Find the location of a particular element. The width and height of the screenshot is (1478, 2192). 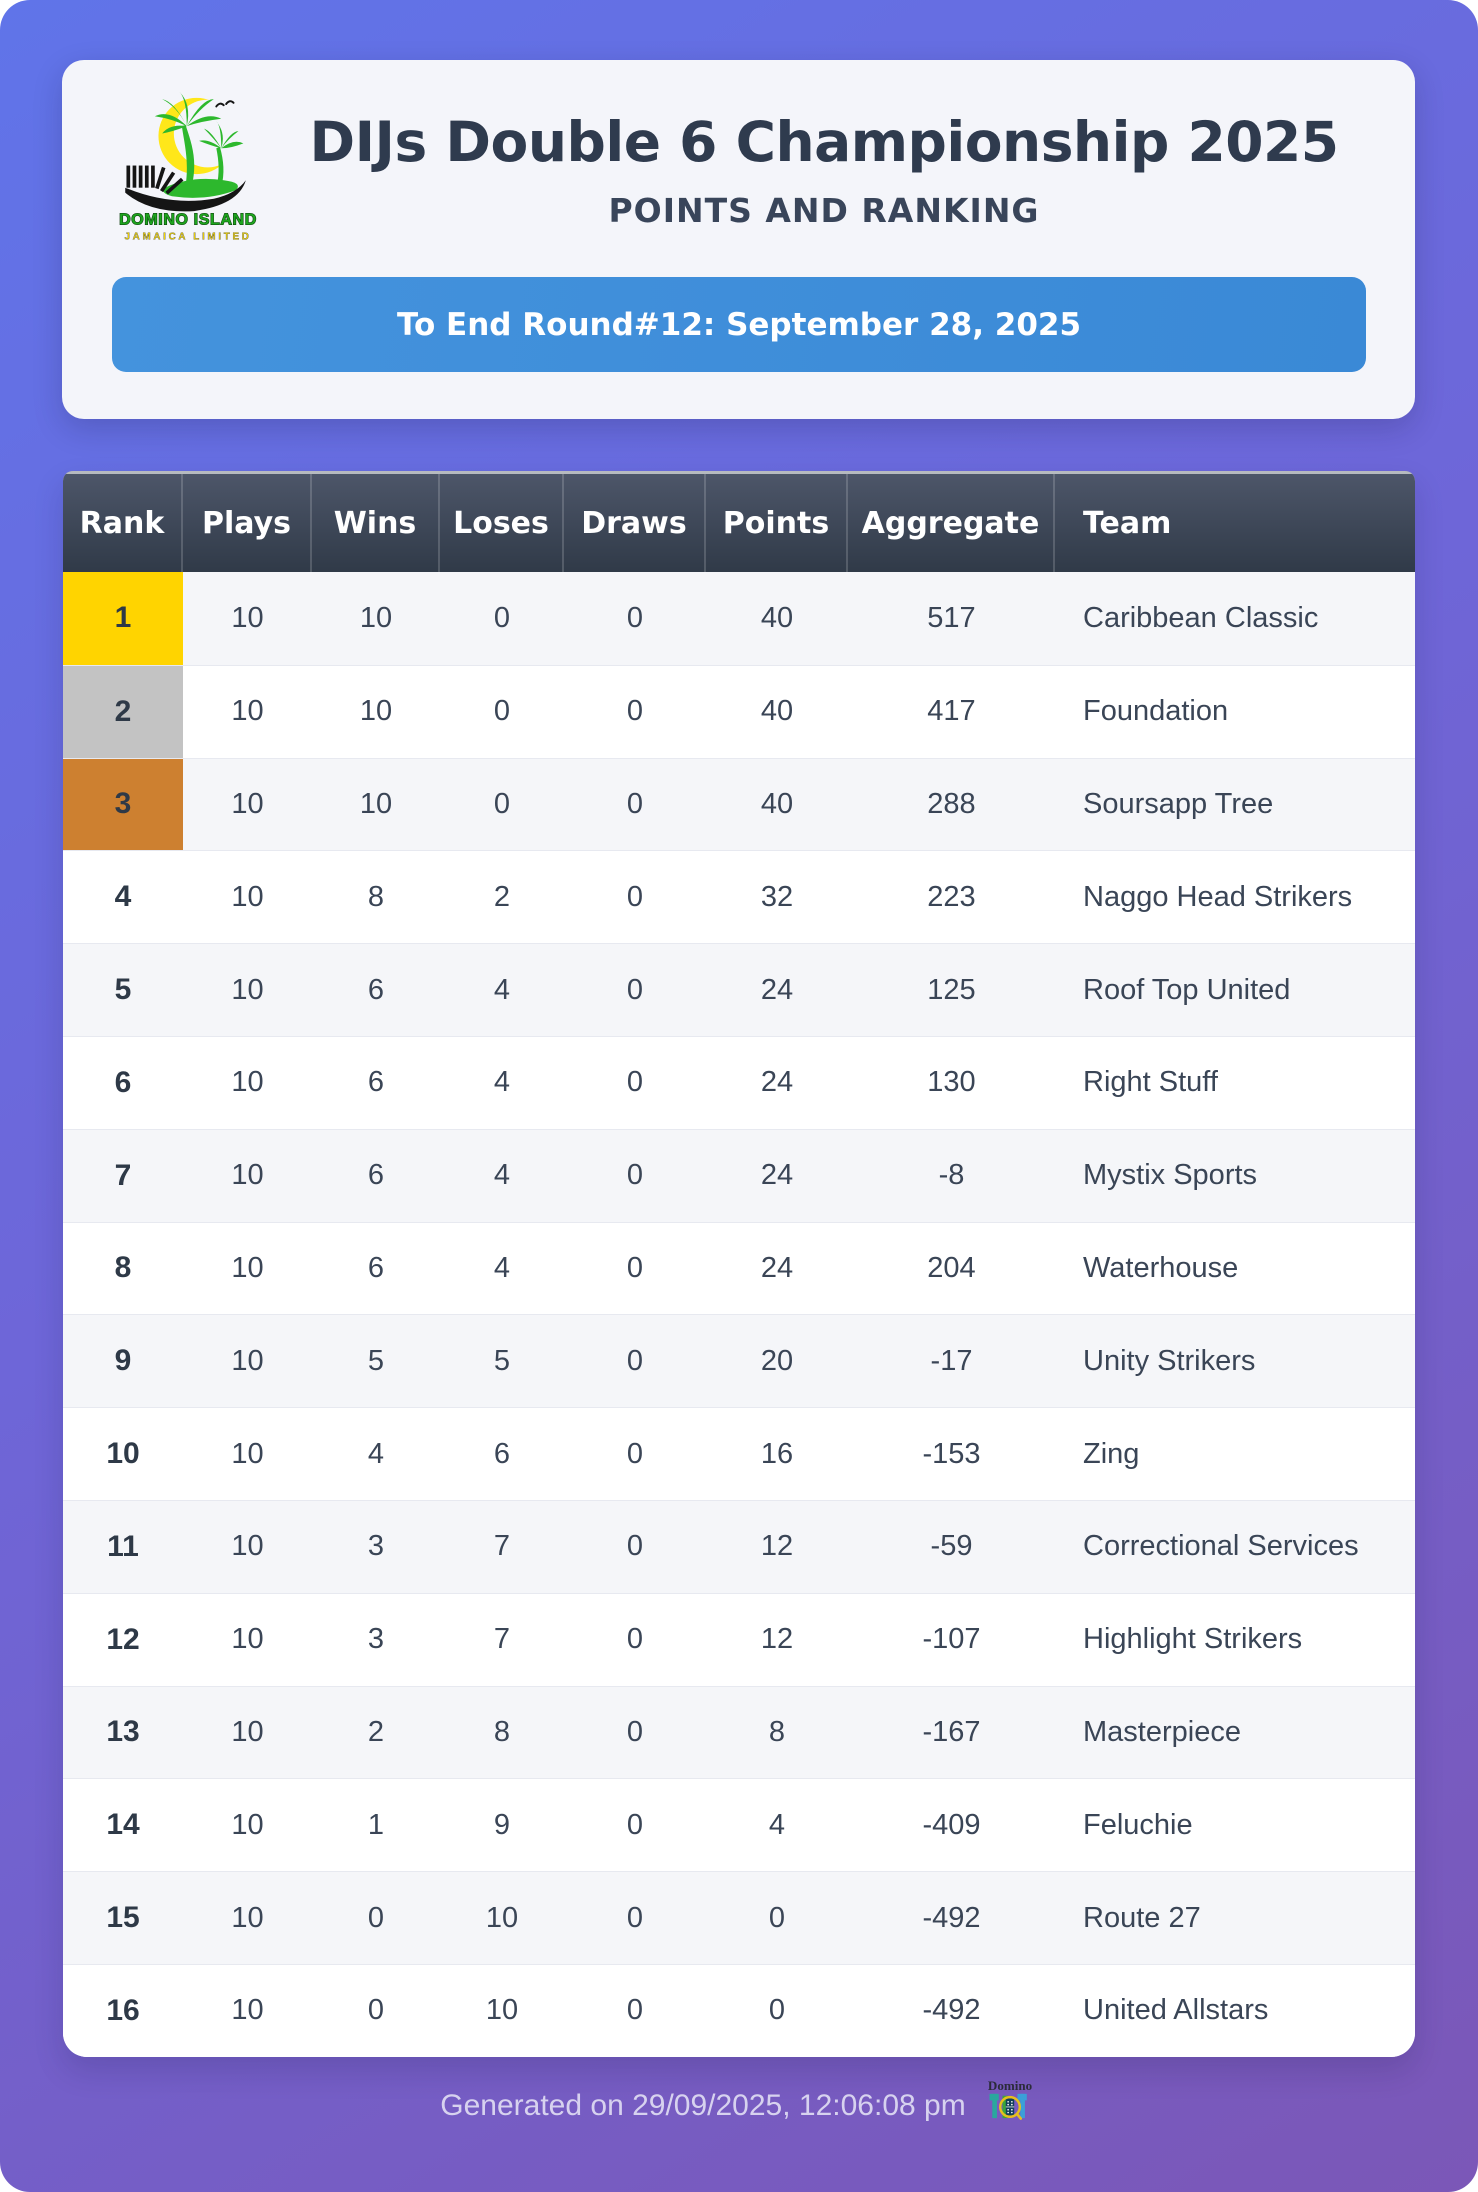

column-header-rank: Rank is located at coordinates (123, 523).